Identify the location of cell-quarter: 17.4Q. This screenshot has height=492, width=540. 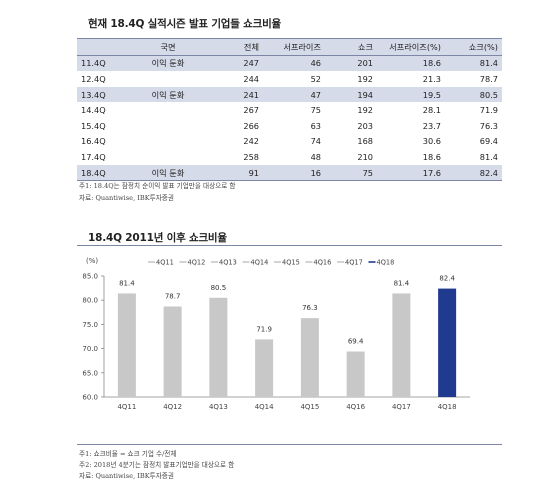
(93, 156).